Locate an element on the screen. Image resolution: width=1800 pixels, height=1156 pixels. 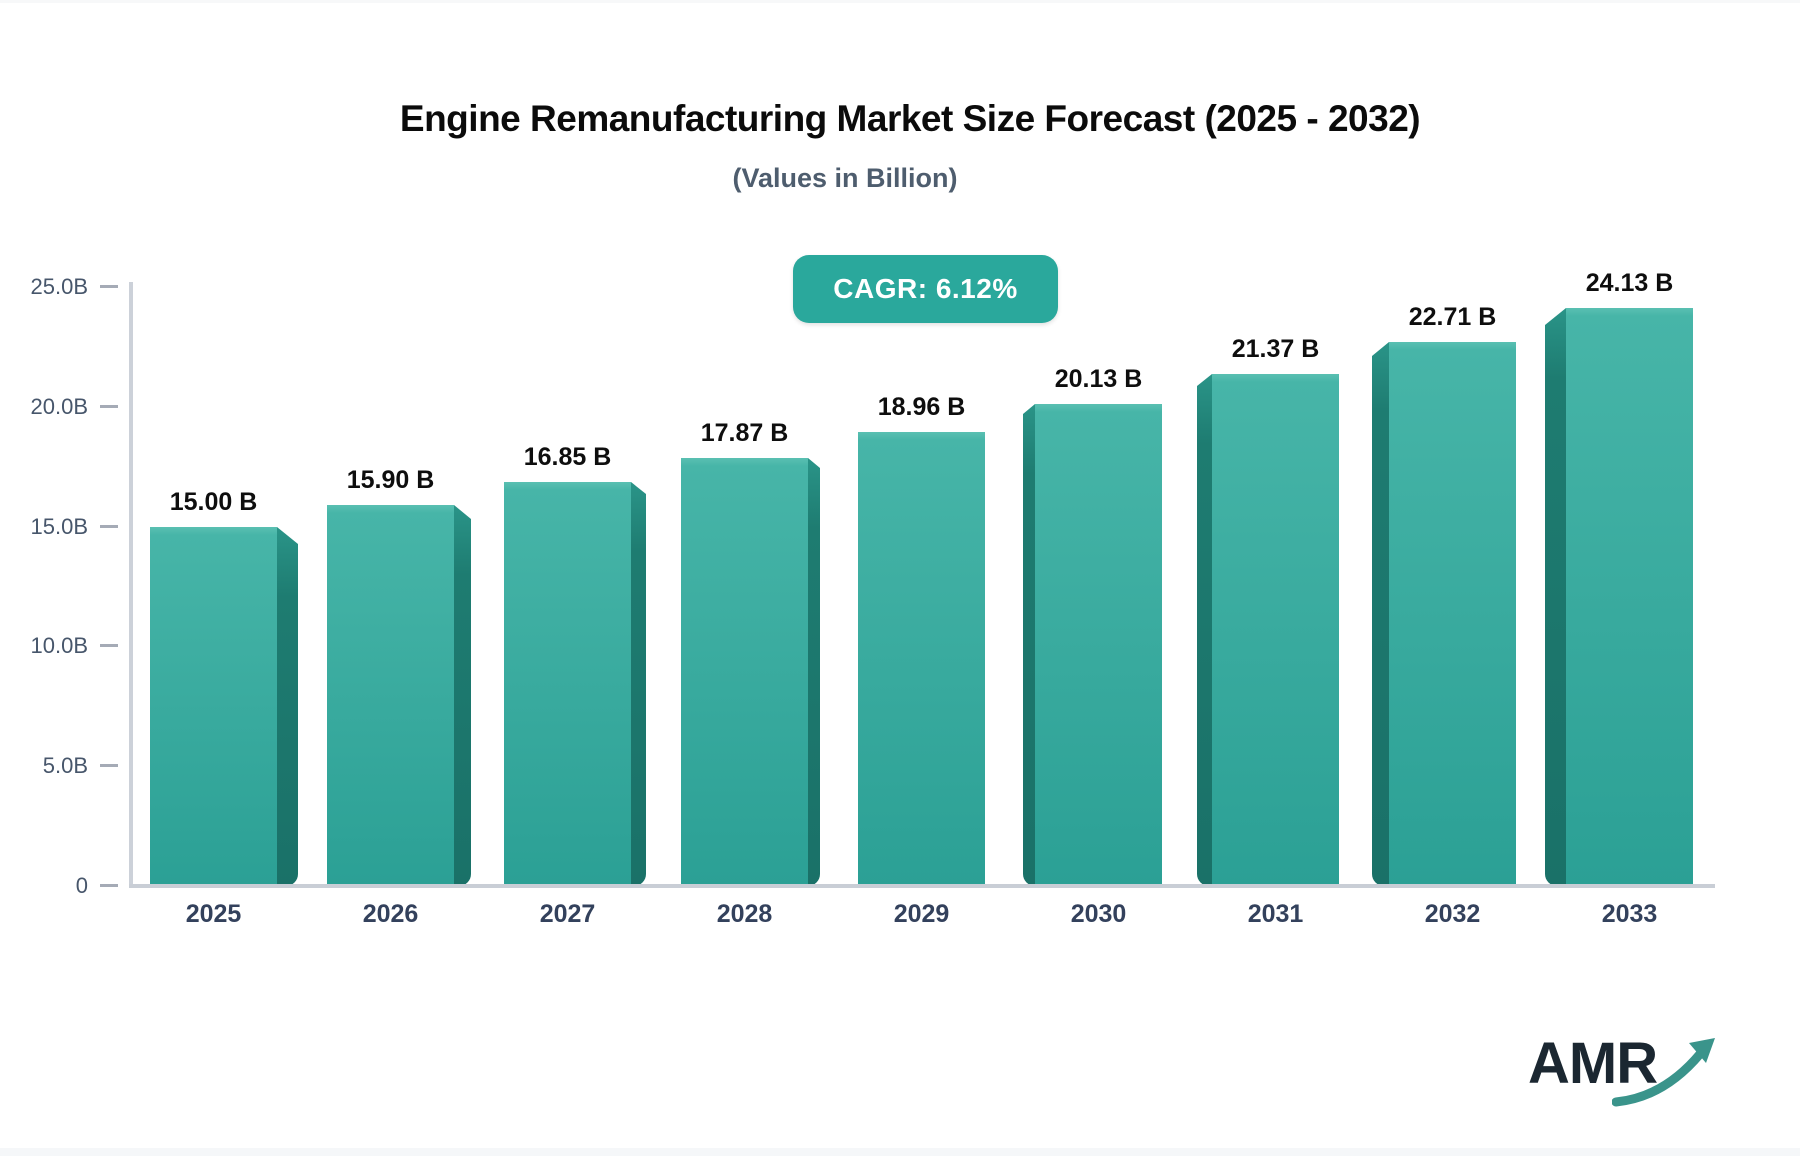
bar-2027 is located at coordinates (575, 684).